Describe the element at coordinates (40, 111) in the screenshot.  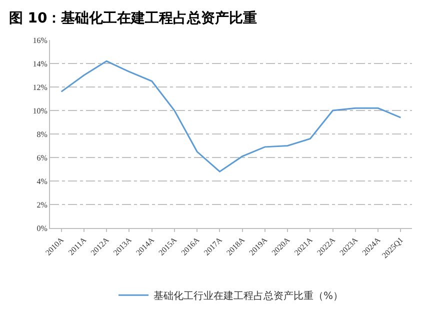
I see `y-tick-label: 10%` at that location.